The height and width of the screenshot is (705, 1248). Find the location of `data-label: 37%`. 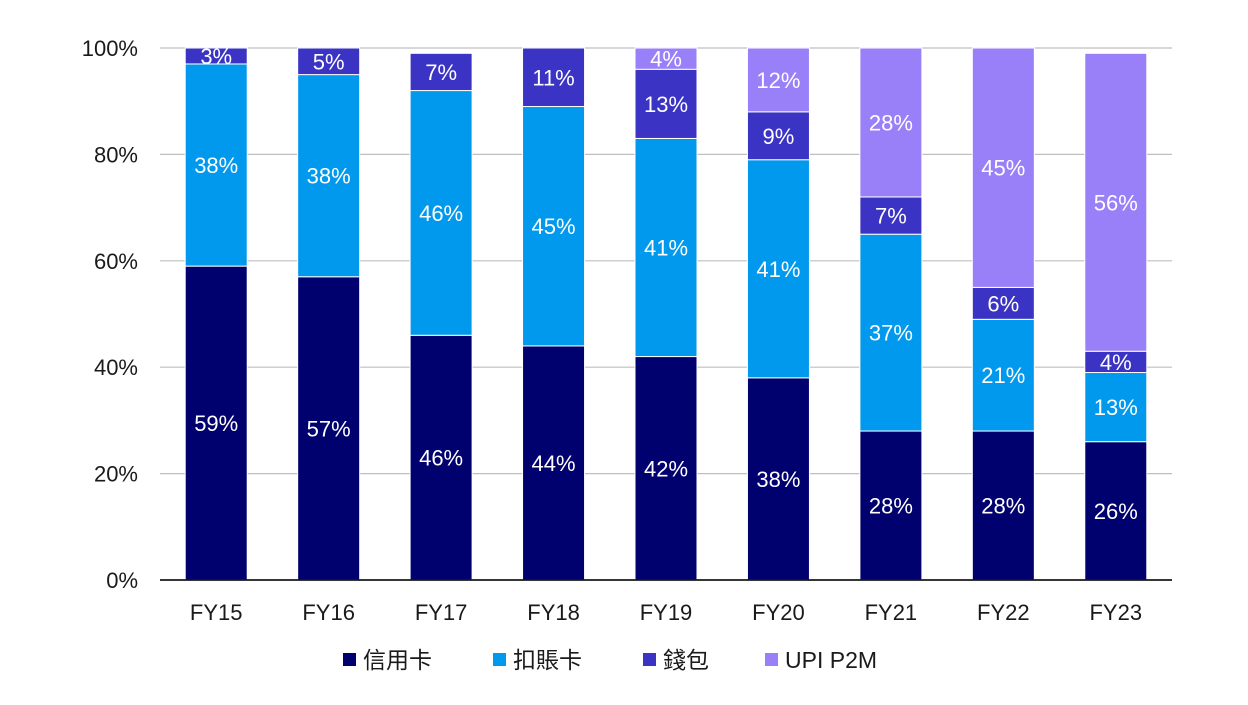

data-label: 37% is located at coordinates (891, 333).